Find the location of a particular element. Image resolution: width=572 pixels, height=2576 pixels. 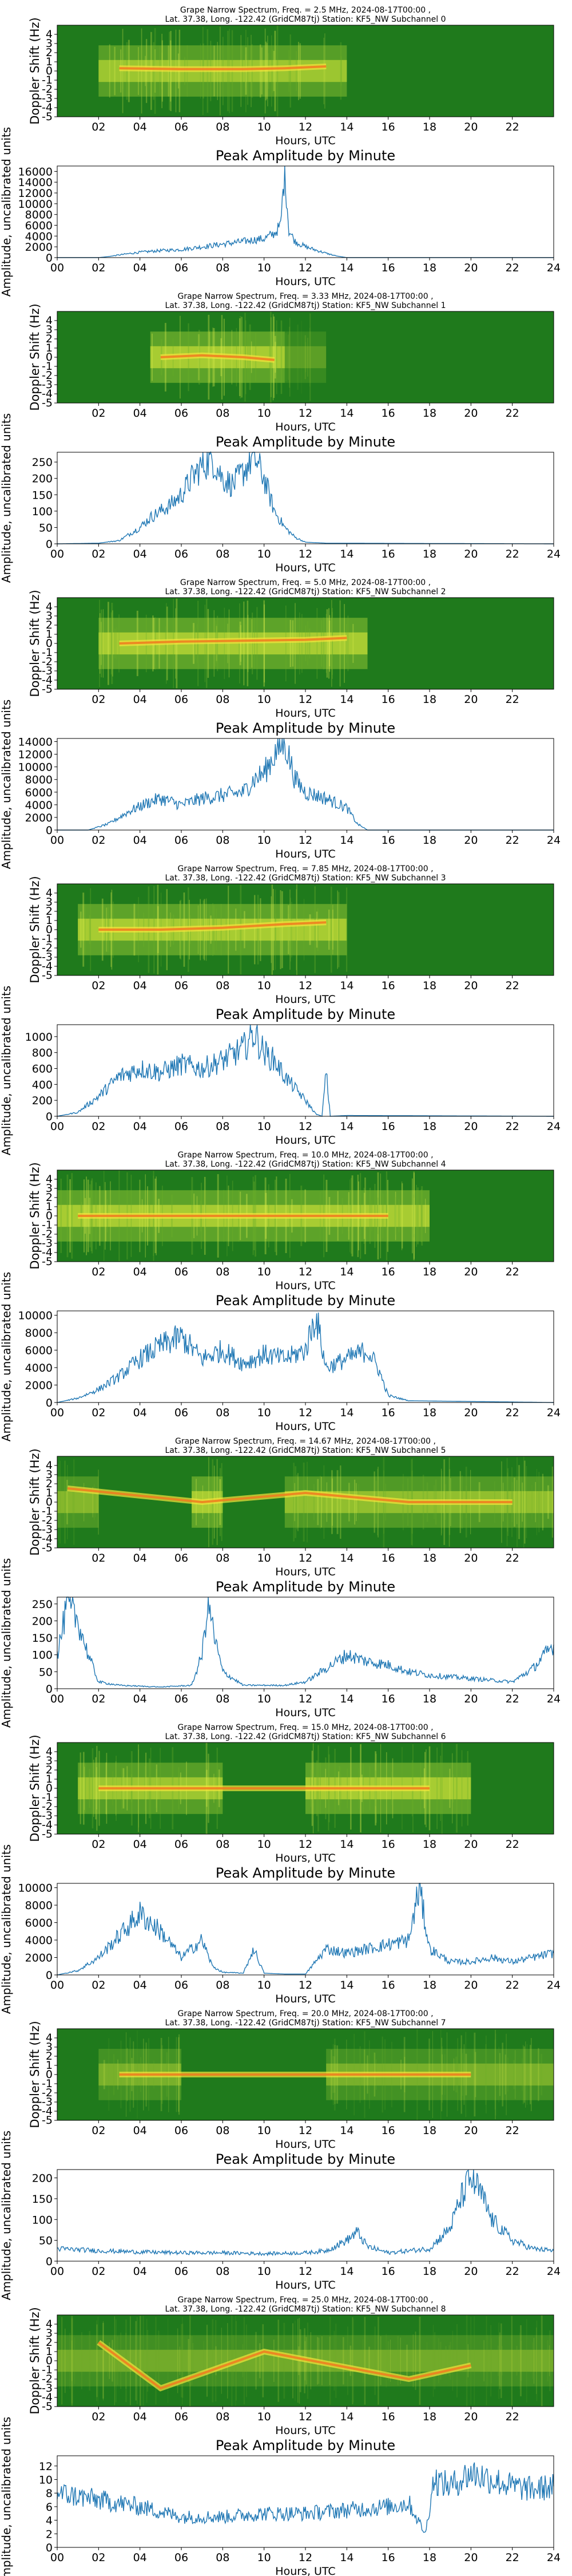

doppler-trace is located at coordinates (212, 926).